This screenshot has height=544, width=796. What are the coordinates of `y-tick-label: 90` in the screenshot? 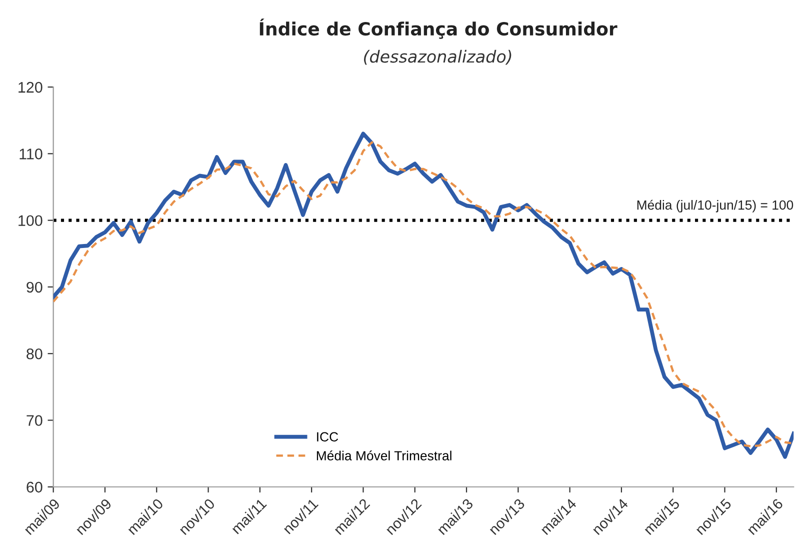 It's located at (34, 287).